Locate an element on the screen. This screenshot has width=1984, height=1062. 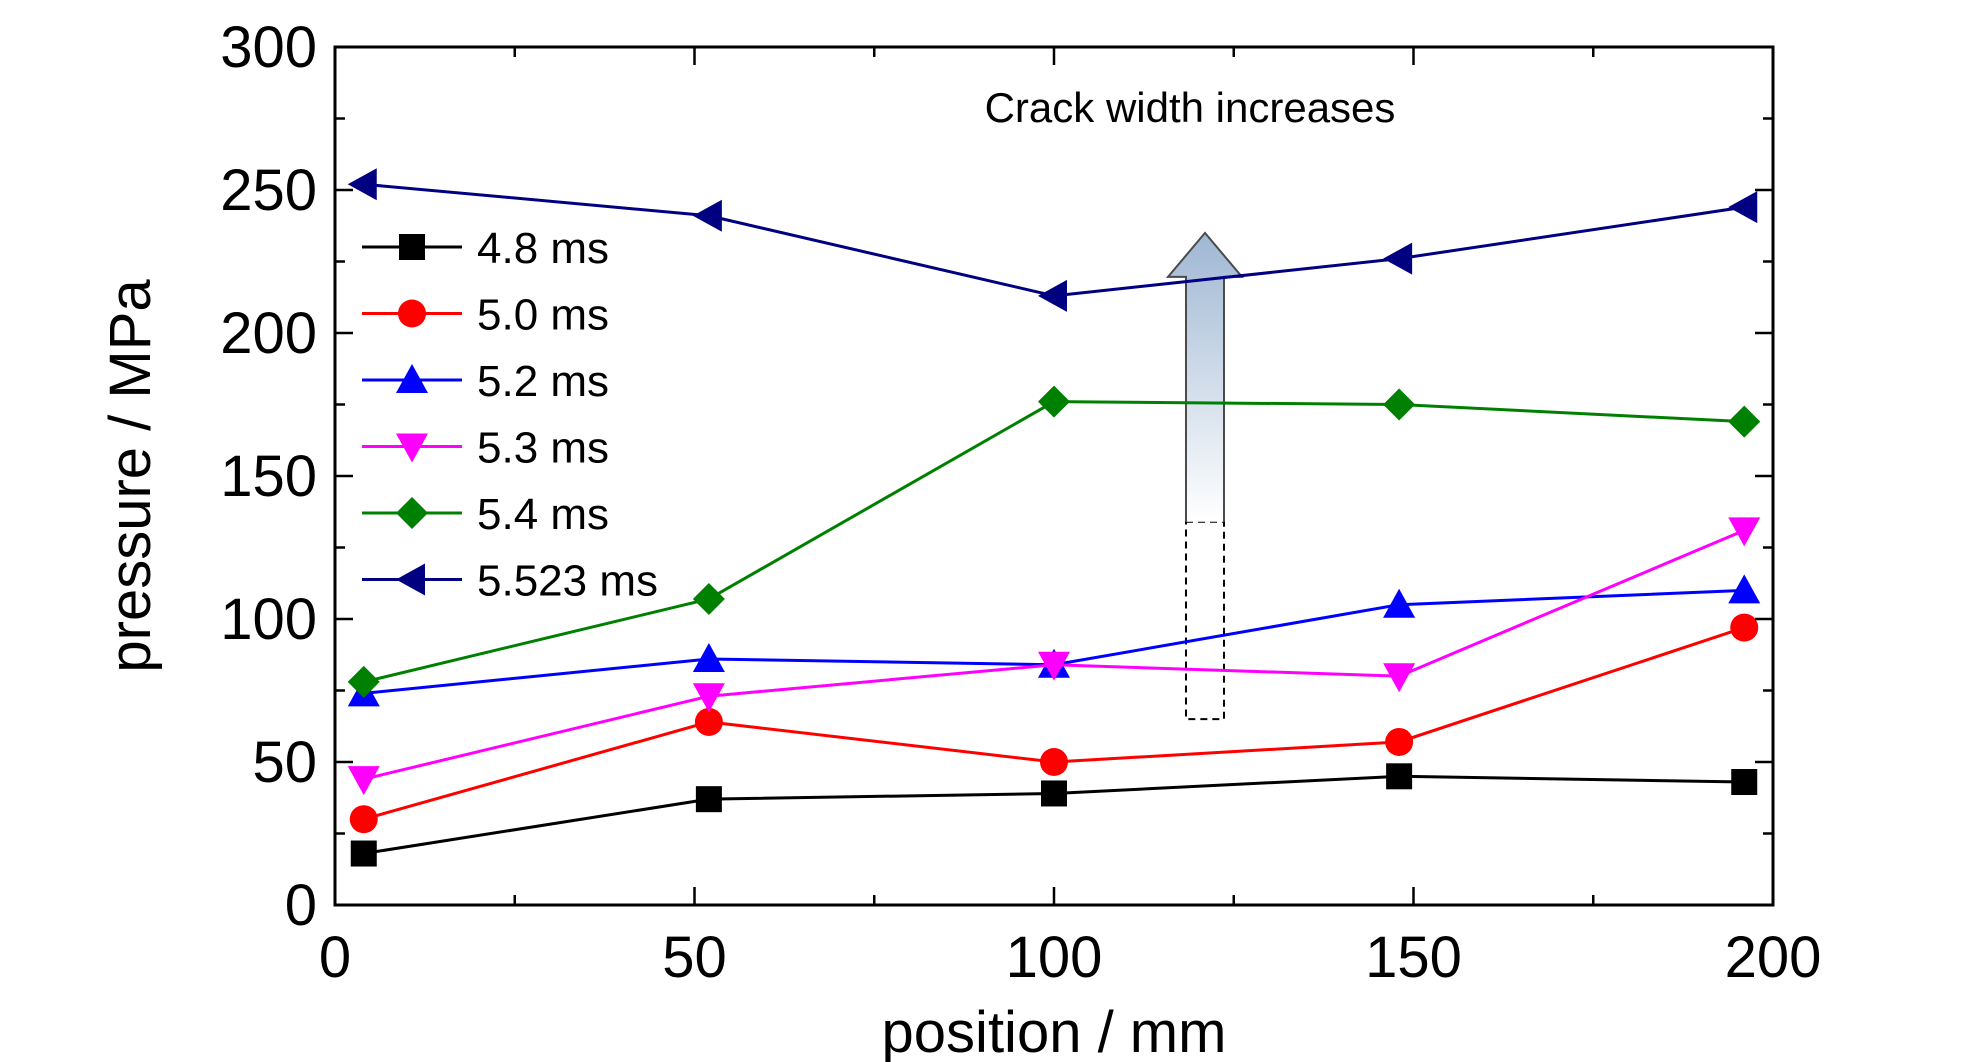
y-tick-label: 250 is located at coordinates (268, 190).